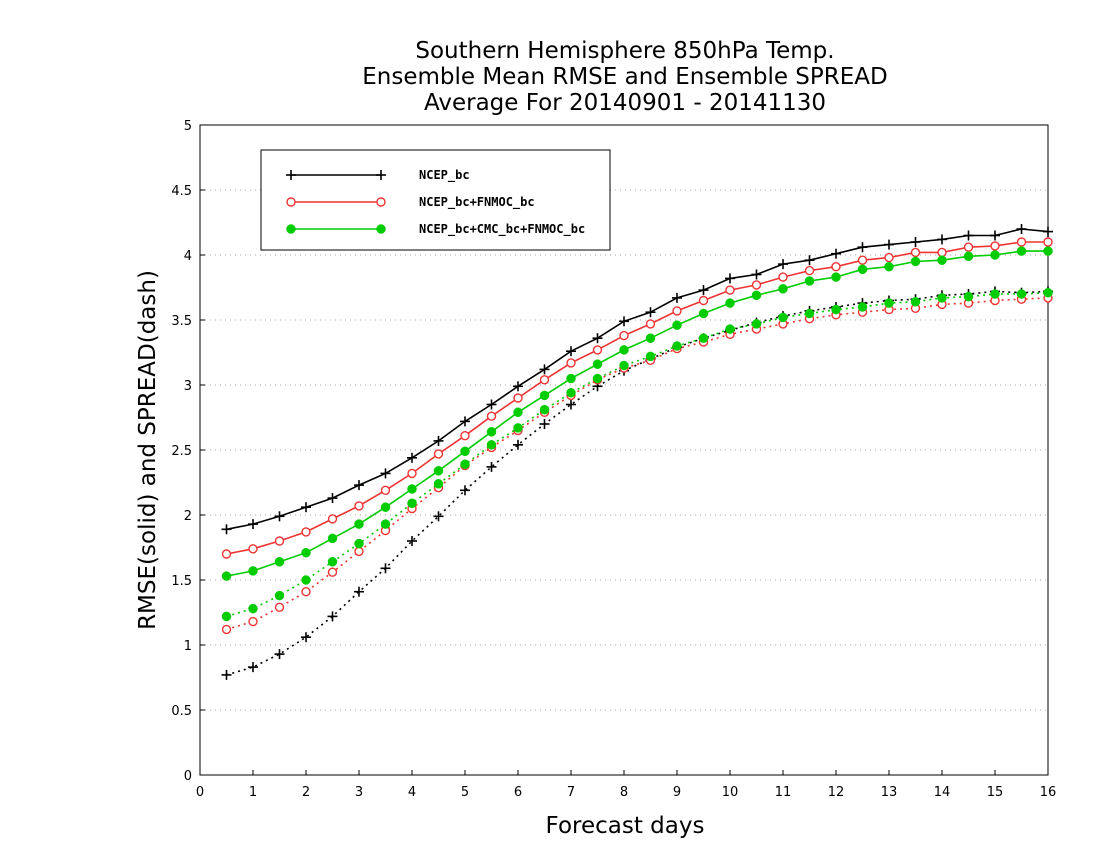 The width and height of the screenshot is (1100, 855). Describe the element at coordinates (188, 776) in the screenshot. I see `y-tick-label: 0` at that location.